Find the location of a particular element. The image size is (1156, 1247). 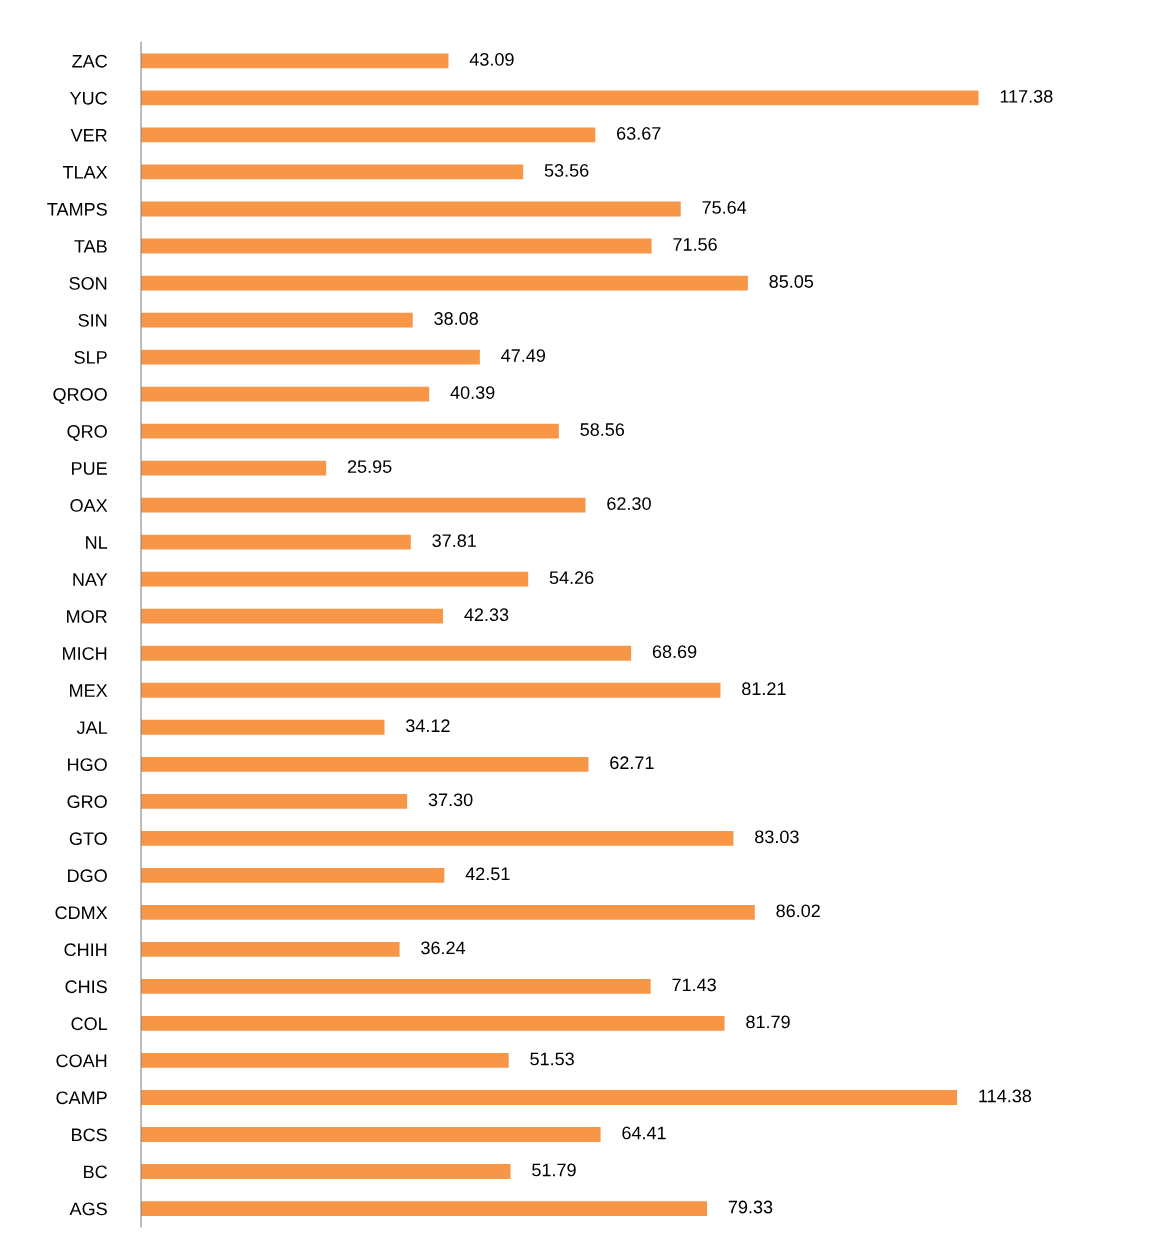

data-label: 54.26 is located at coordinates (571, 578).